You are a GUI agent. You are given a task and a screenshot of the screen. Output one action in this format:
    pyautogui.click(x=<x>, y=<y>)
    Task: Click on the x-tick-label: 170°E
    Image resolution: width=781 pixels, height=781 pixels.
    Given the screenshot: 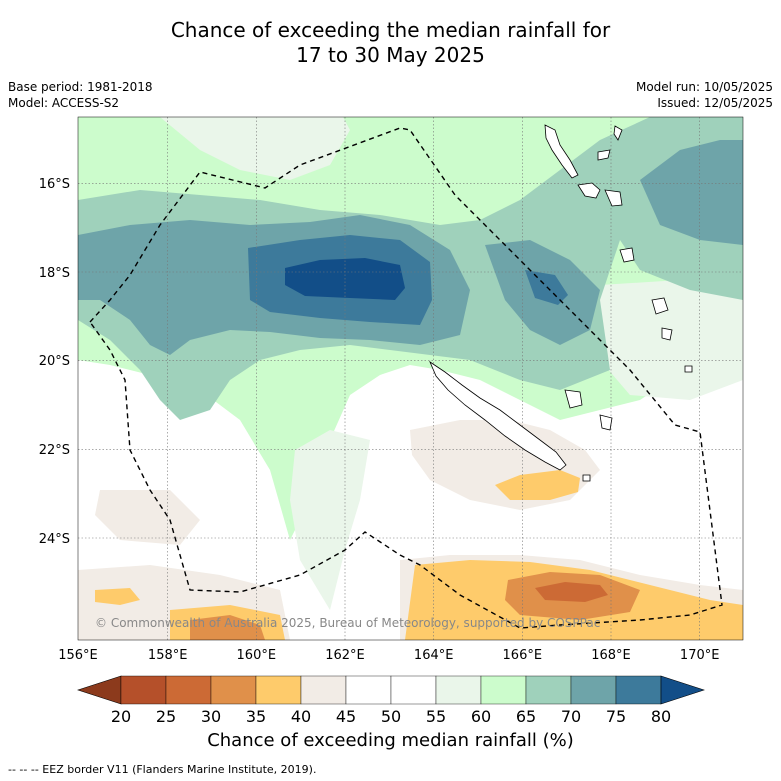 What is the action you would take?
    pyautogui.click(x=700, y=655)
    